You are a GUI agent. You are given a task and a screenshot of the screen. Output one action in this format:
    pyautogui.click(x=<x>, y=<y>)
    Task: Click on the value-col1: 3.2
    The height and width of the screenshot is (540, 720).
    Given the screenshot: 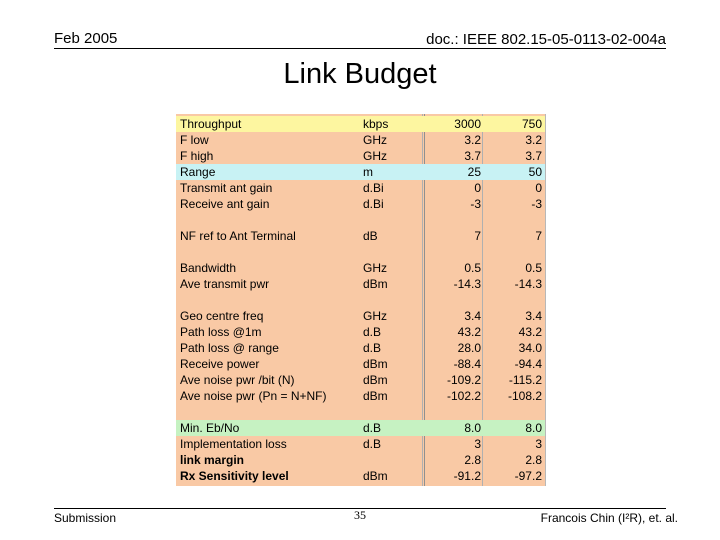 What is the action you would take?
    pyautogui.click(x=472, y=140)
    